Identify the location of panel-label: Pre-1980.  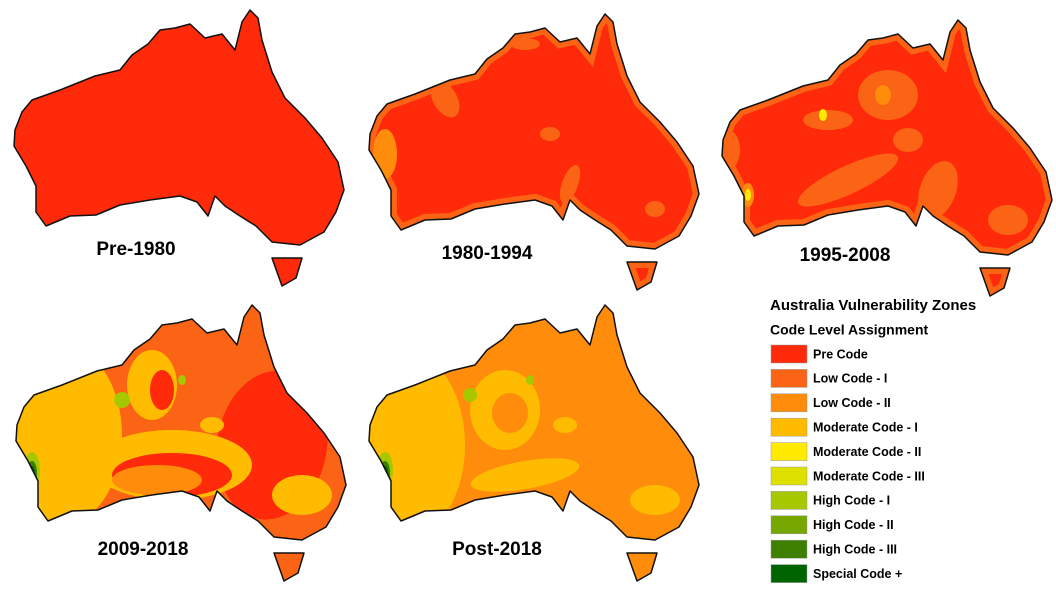
(135, 249).